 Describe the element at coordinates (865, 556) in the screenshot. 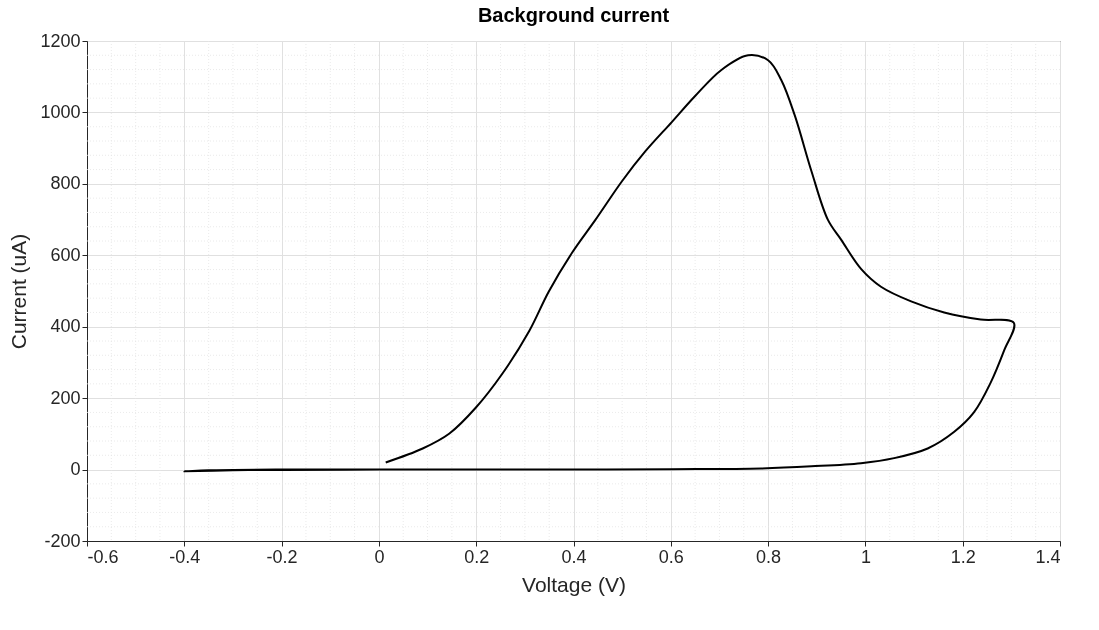

I see `x-tick-label: 1` at that location.